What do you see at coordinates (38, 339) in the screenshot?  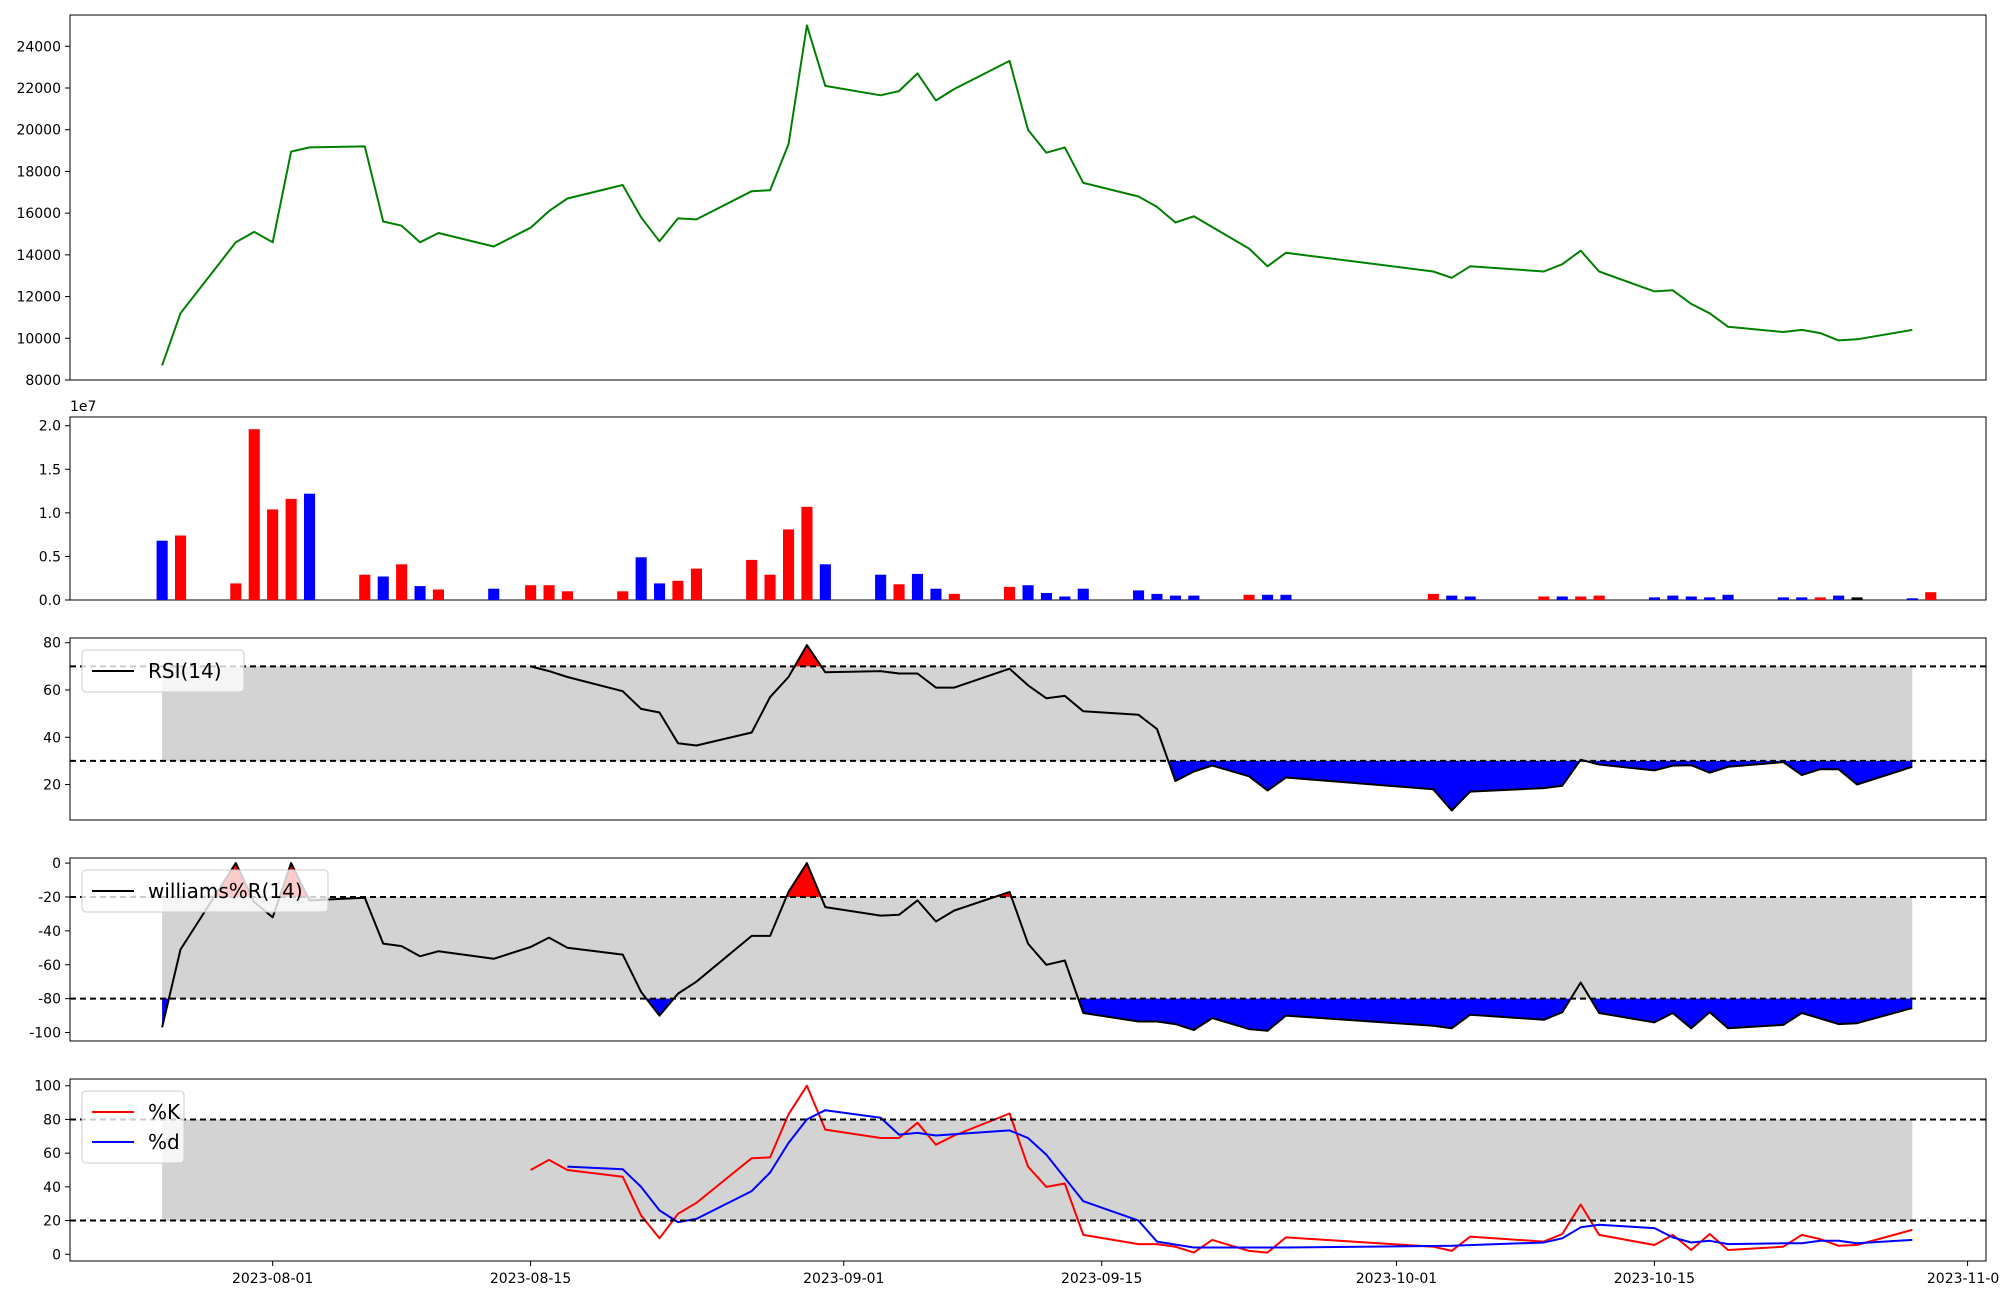 I see `y-tick-label: 10000` at bounding box center [38, 339].